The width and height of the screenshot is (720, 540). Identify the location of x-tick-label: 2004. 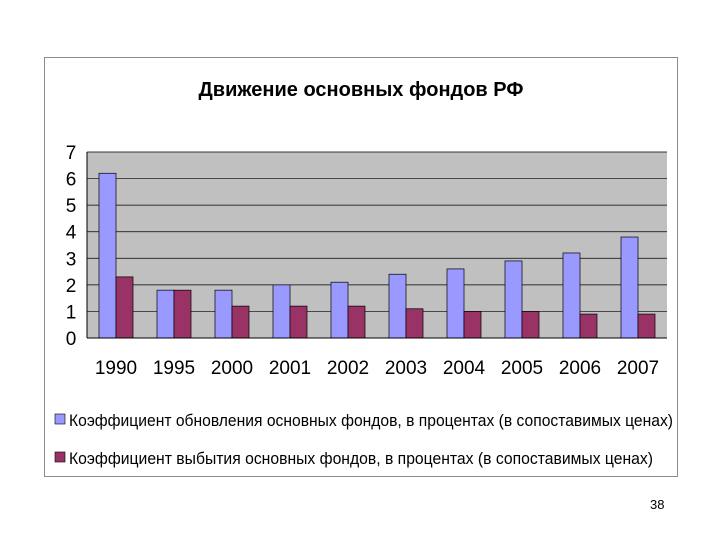
(464, 368).